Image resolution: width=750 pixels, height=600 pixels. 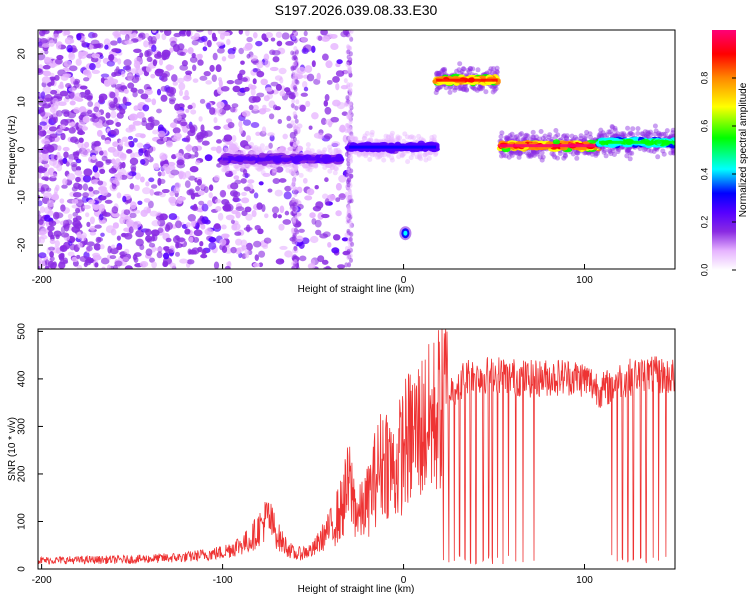 I want to click on spectrogram-x-tick-label: -200, so click(x=42, y=280).